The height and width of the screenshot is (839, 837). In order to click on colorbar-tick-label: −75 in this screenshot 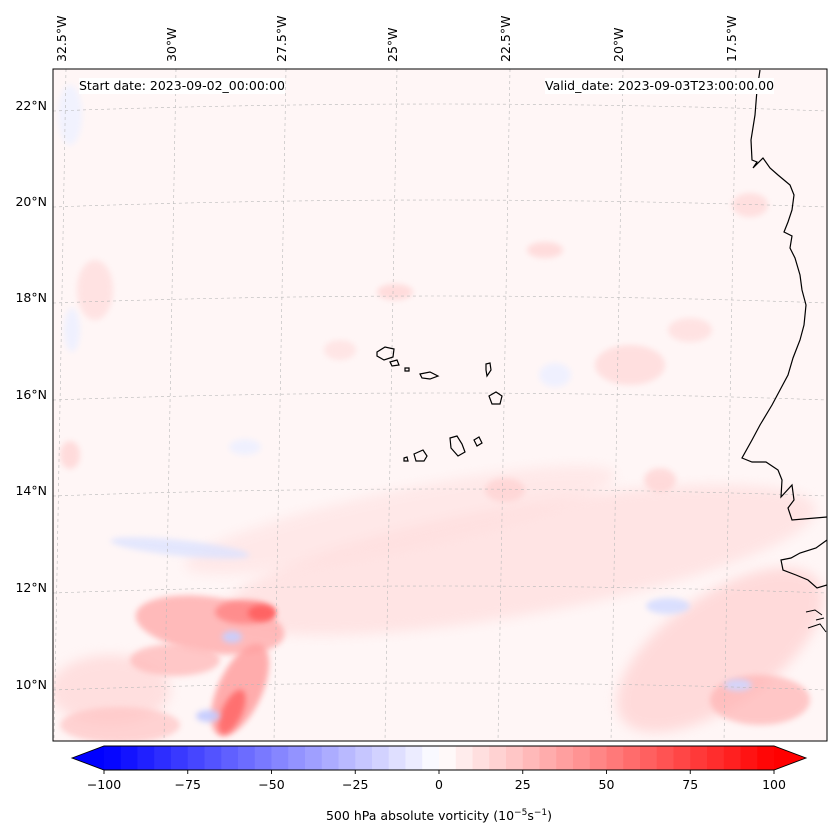, I will do `click(188, 784)`.